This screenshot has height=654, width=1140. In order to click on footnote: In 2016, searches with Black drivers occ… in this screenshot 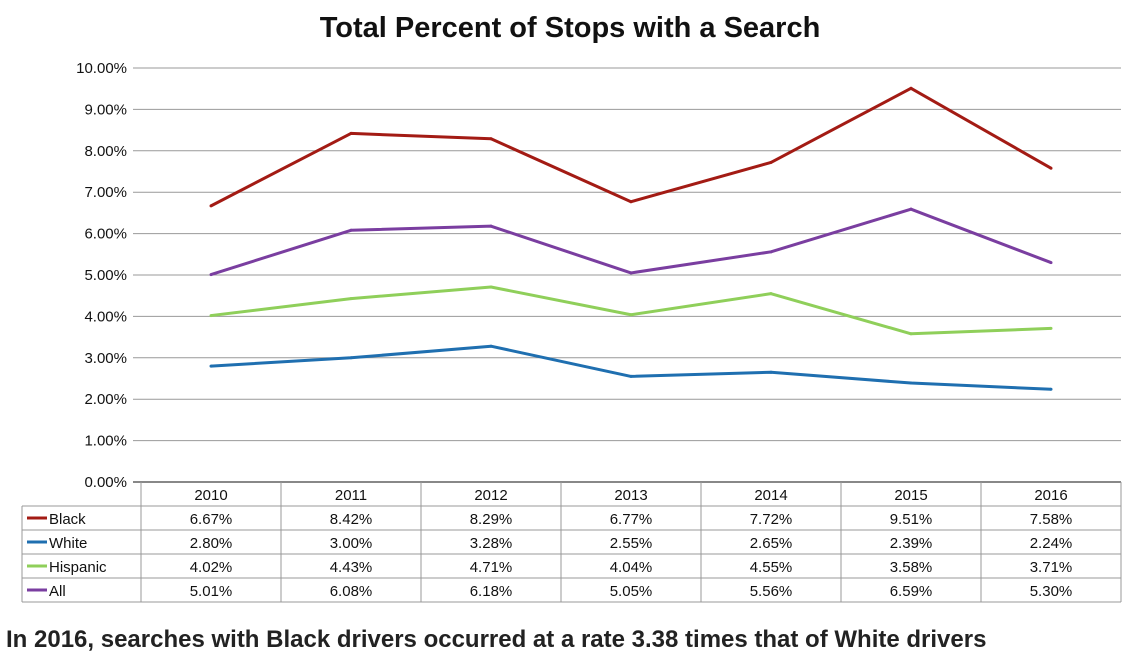, I will do `click(496, 639)`.